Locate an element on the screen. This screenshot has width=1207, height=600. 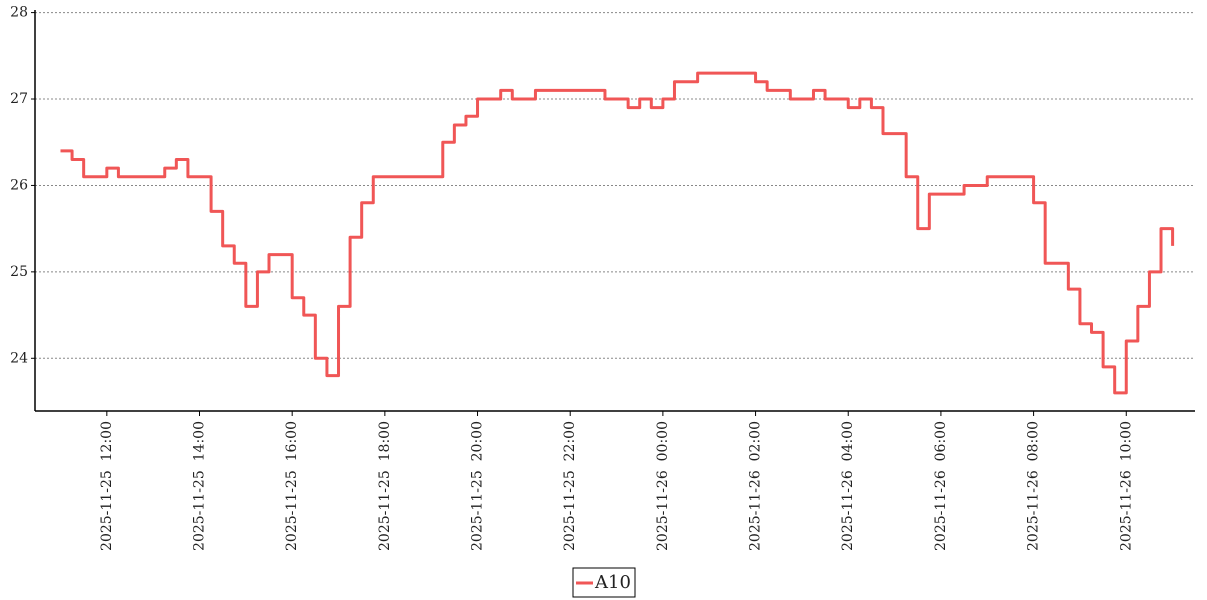
x-tick-label: 2025-11-25 12:00 is located at coordinates (107, 486).